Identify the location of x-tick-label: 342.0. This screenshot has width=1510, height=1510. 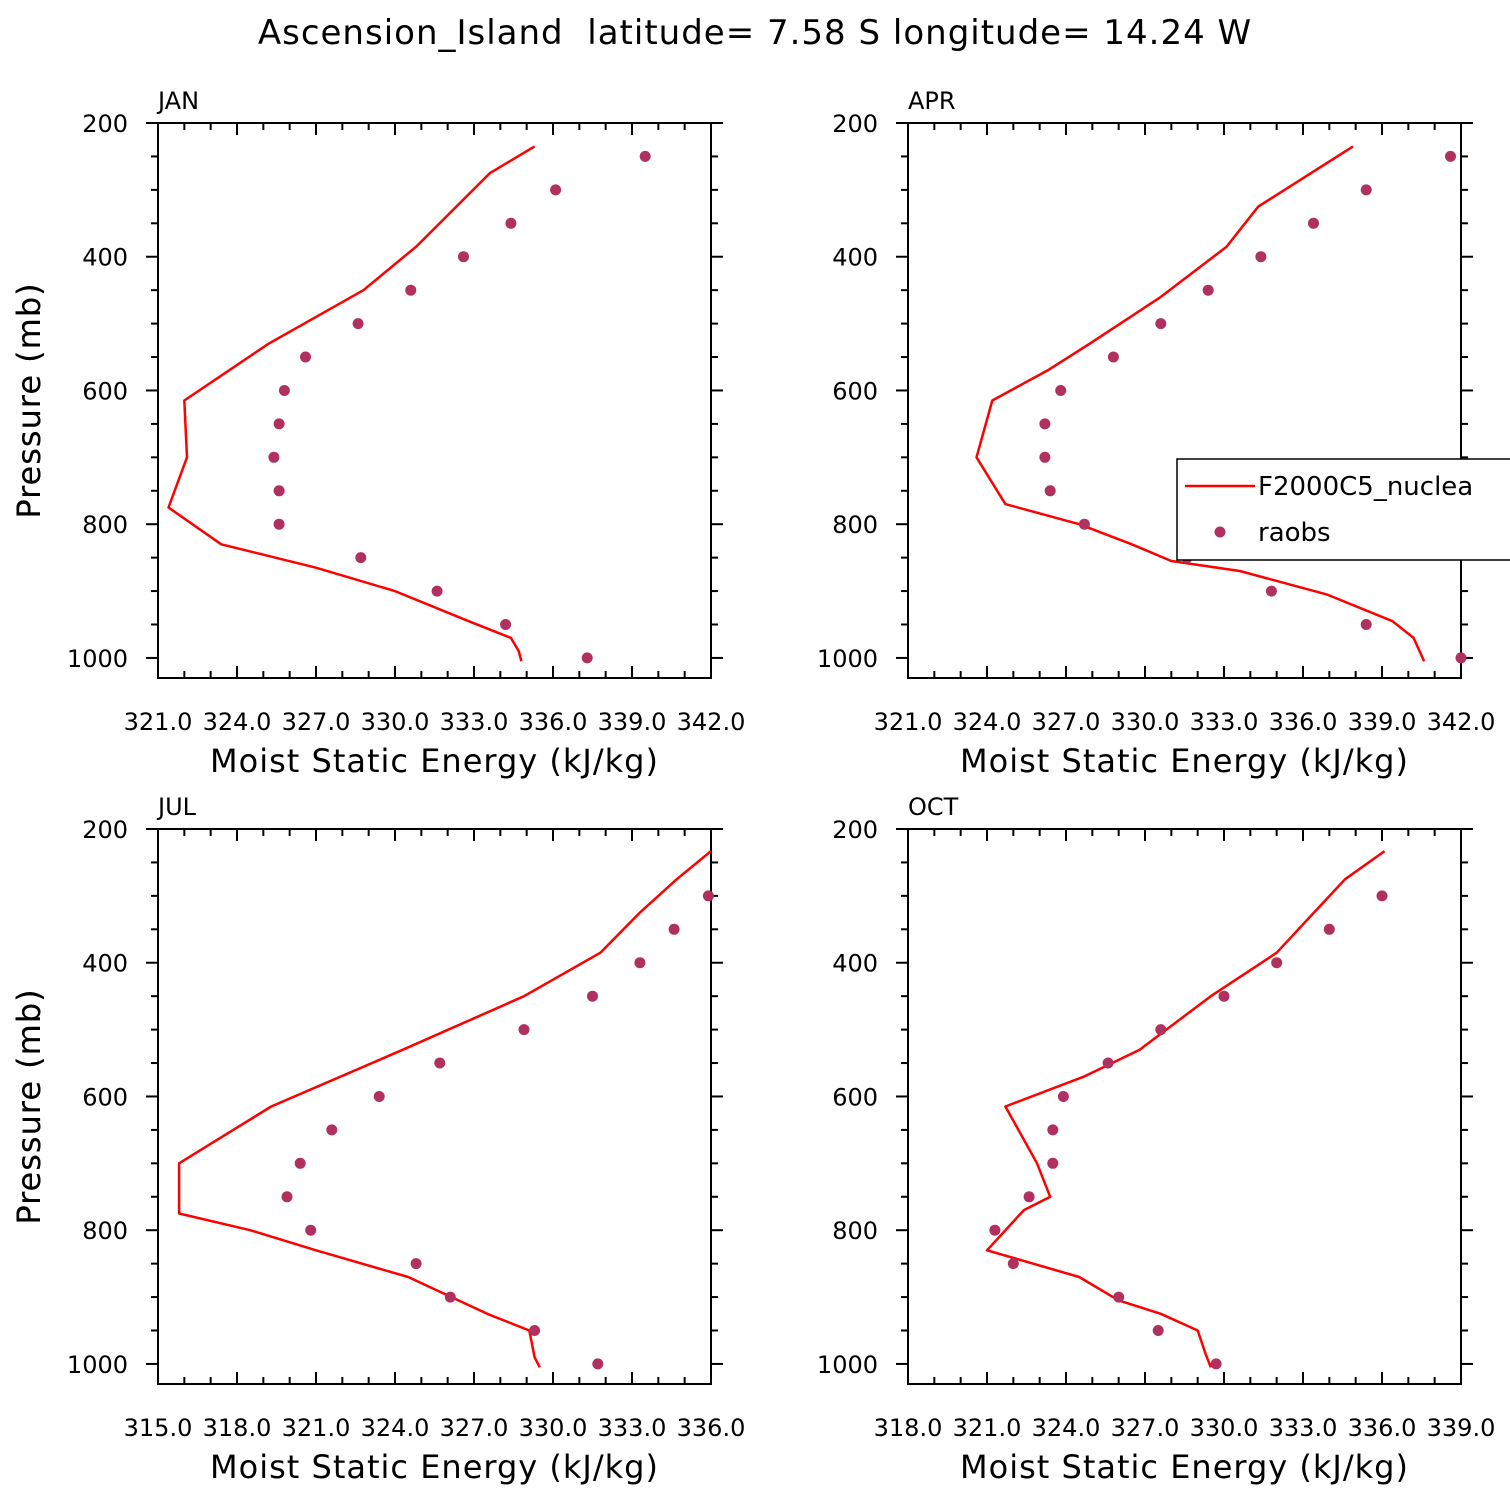
(711, 722).